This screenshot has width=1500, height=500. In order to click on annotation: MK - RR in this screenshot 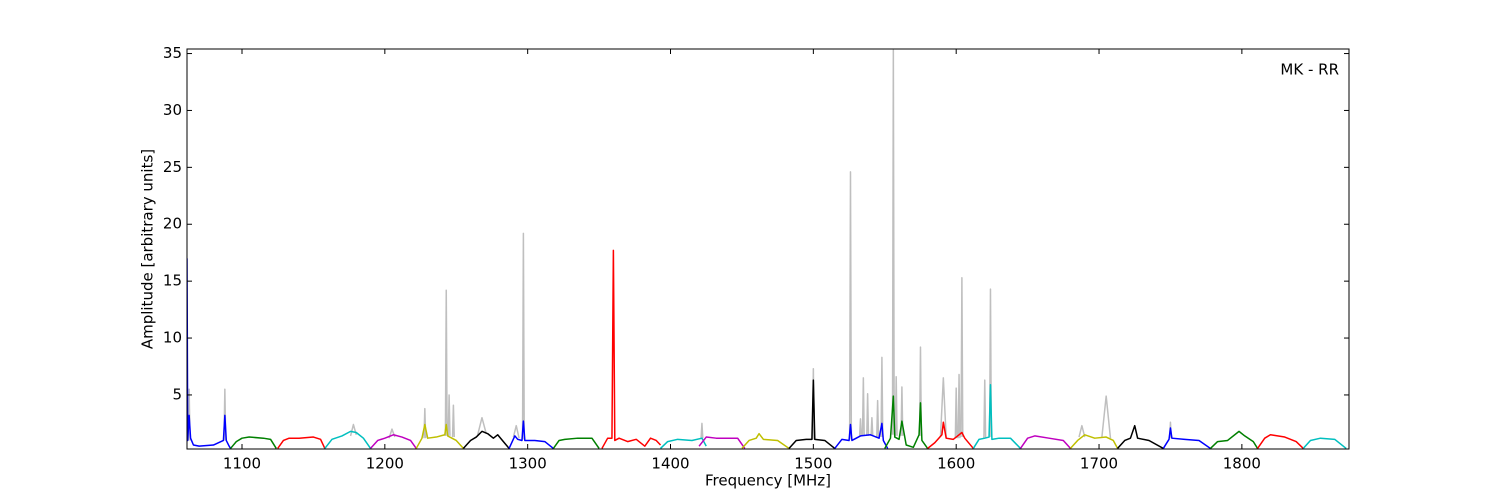, I will do `click(1309, 70)`.